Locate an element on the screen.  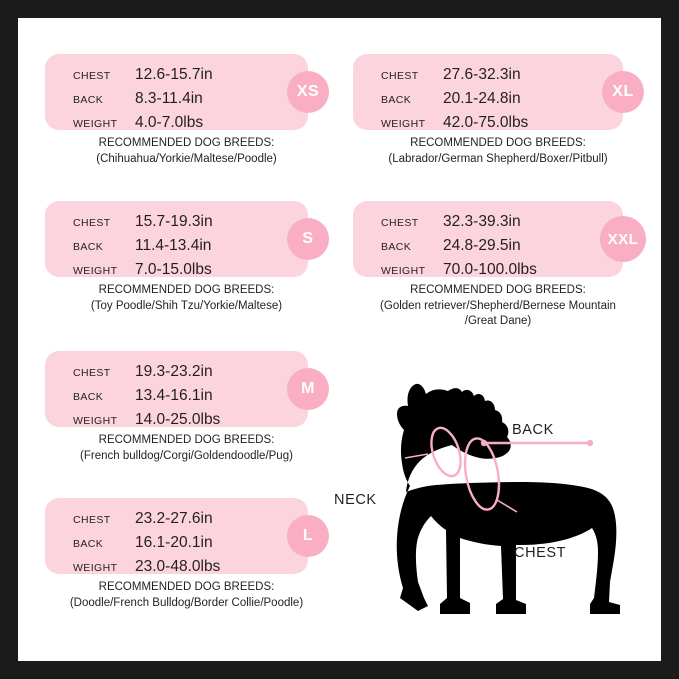
back-value: 16.1-20.1in is located at coordinates (174, 542).